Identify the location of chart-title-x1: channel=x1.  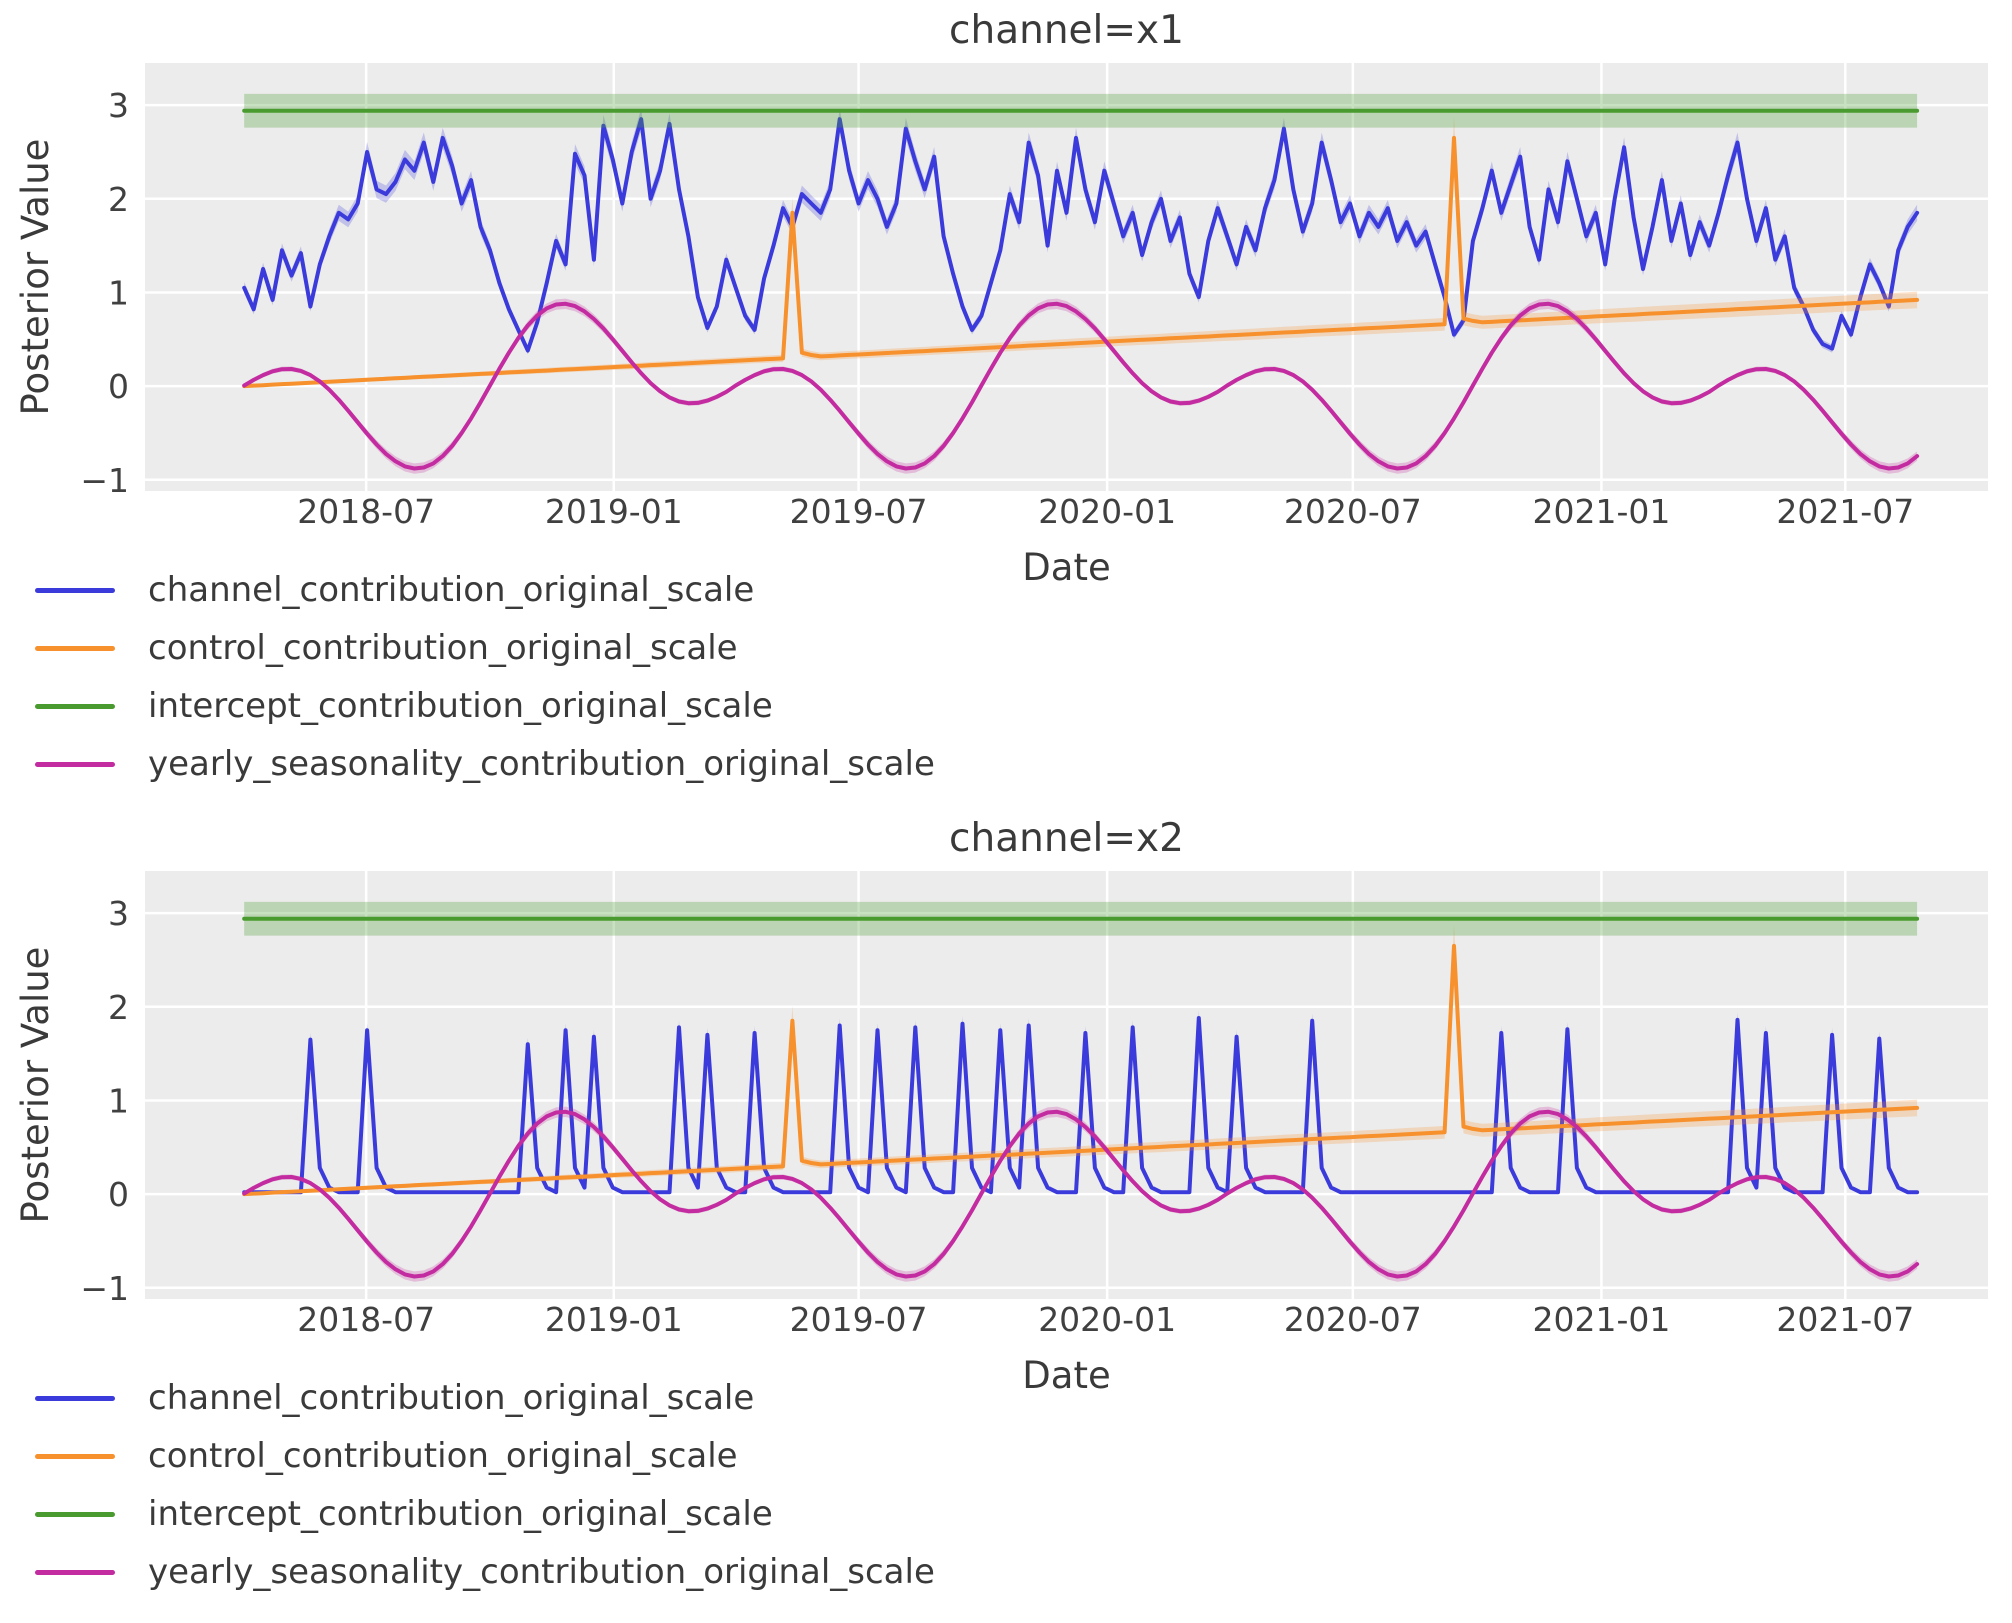
(1066, 30).